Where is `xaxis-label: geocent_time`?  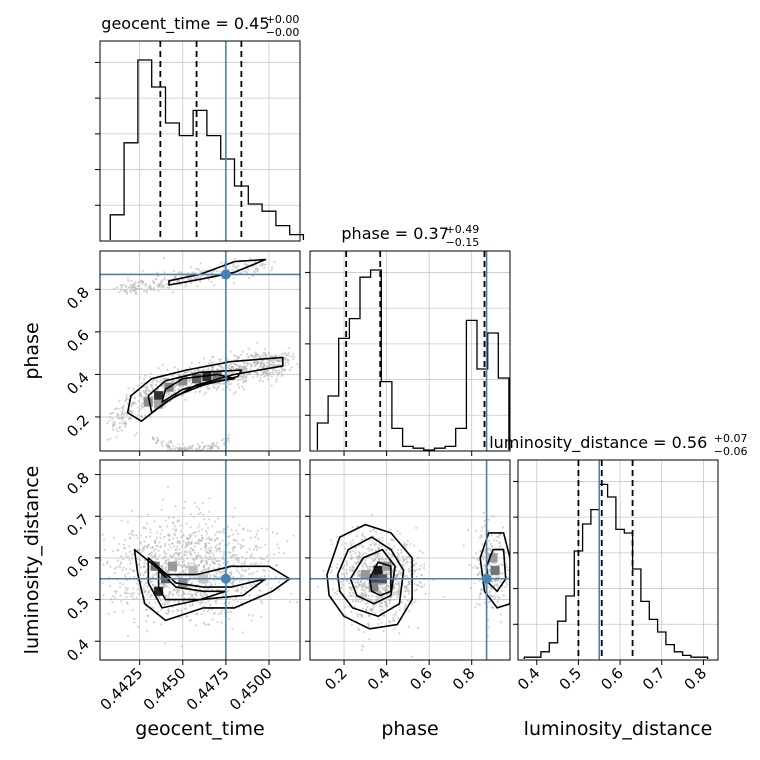 xaxis-label: geocent_time is located at coordinates (199, 729).